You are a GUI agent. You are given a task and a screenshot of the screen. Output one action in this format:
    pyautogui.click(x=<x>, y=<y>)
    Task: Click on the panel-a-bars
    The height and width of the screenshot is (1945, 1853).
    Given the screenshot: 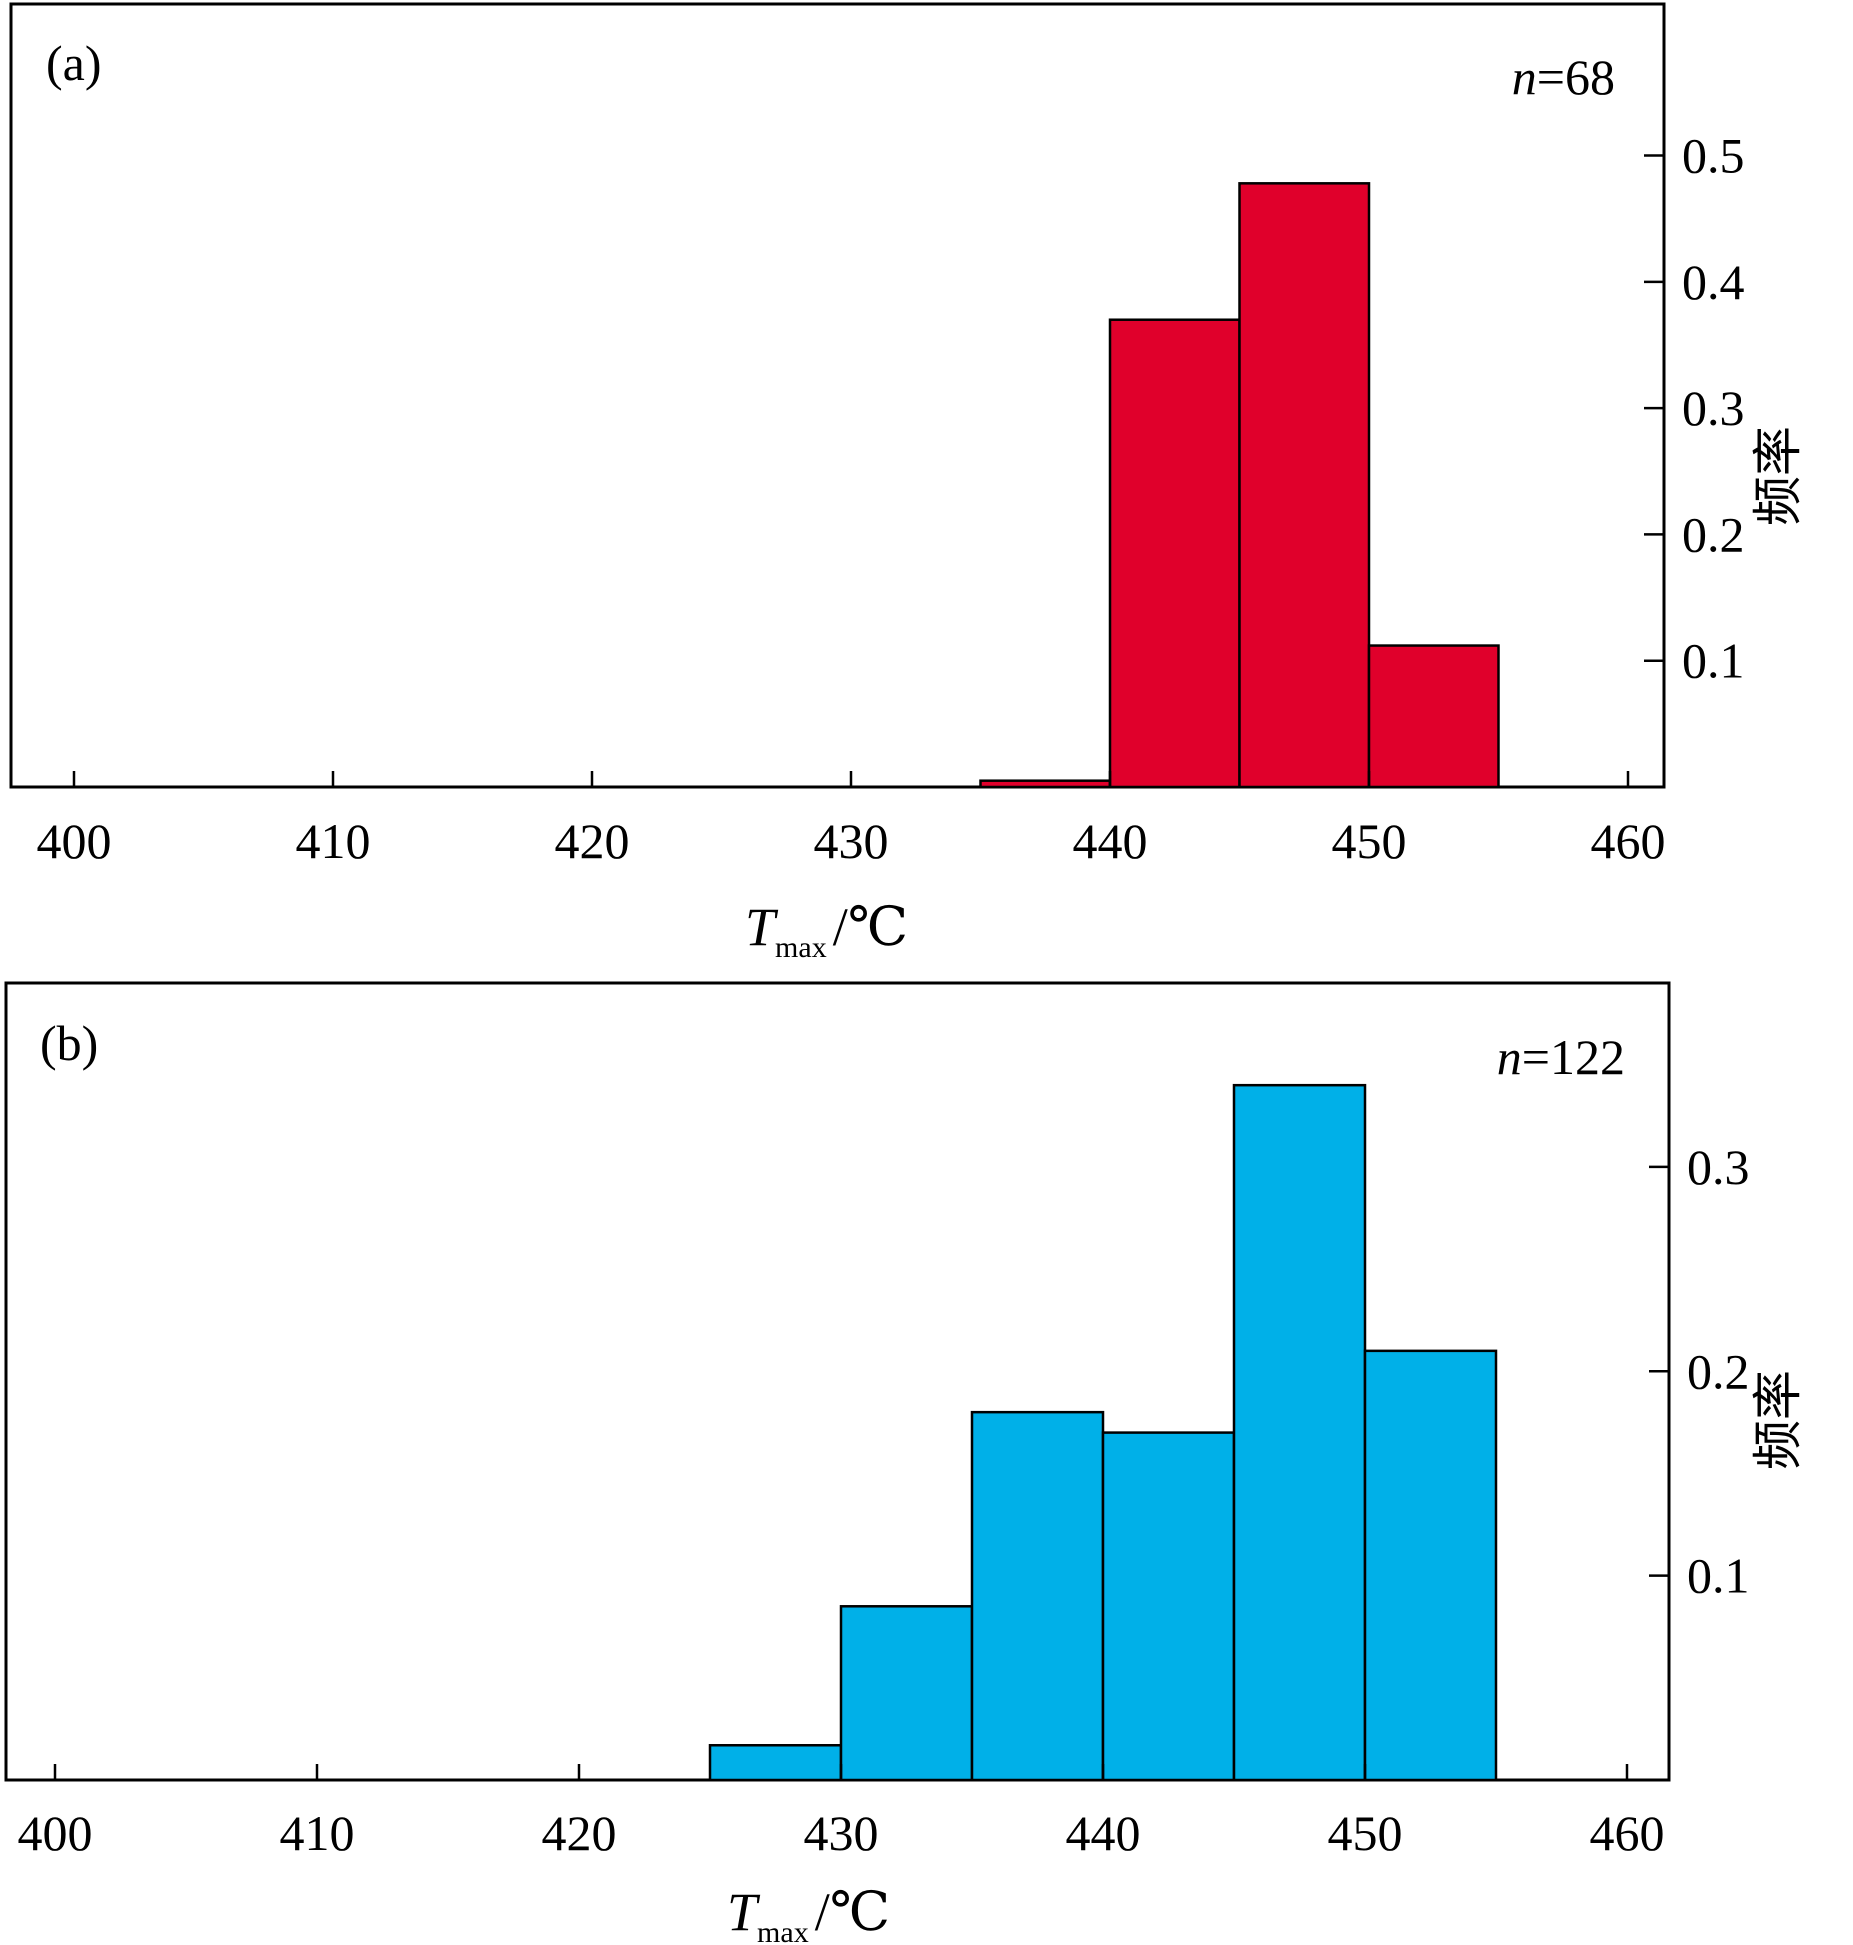 What is the action you would take?
    pyautogui.click(x=1239, y=485)
    